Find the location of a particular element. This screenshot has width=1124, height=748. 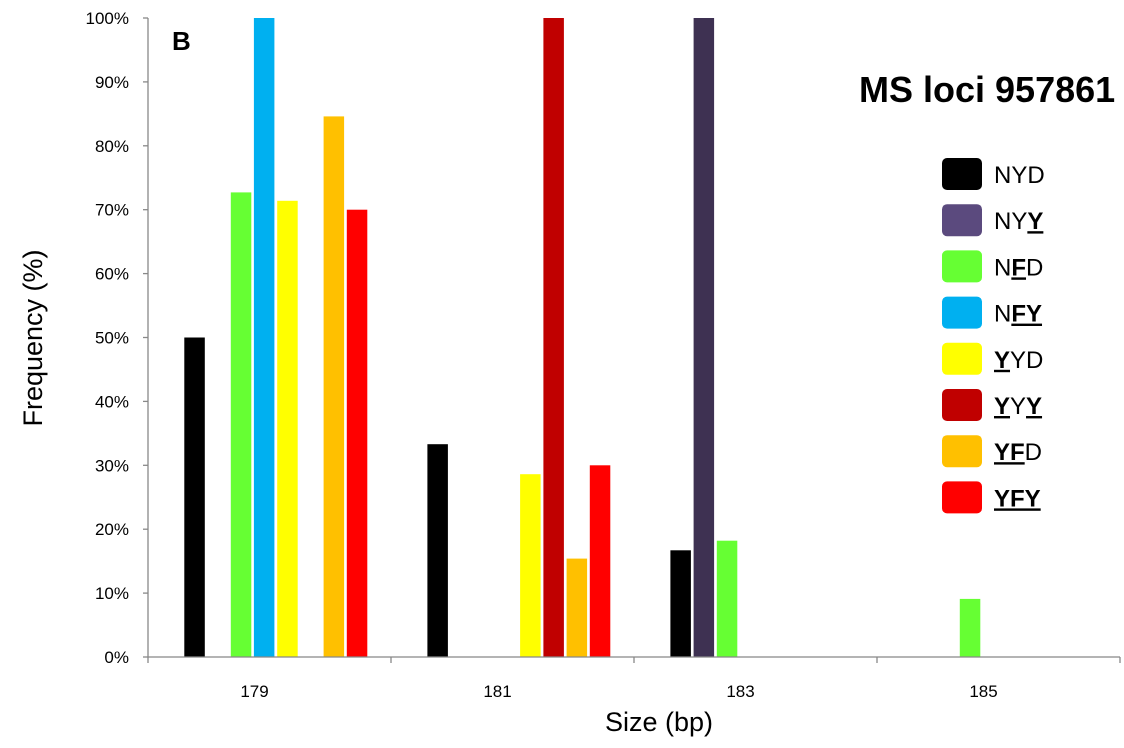

legend-label-nyy: NYY is located at coordinates (1018, 221).